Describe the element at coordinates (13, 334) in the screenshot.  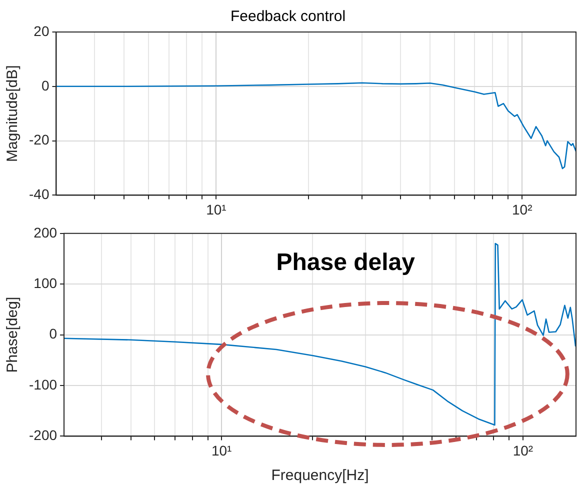
I see `y-axis-title: Phase[deg]` at that location.